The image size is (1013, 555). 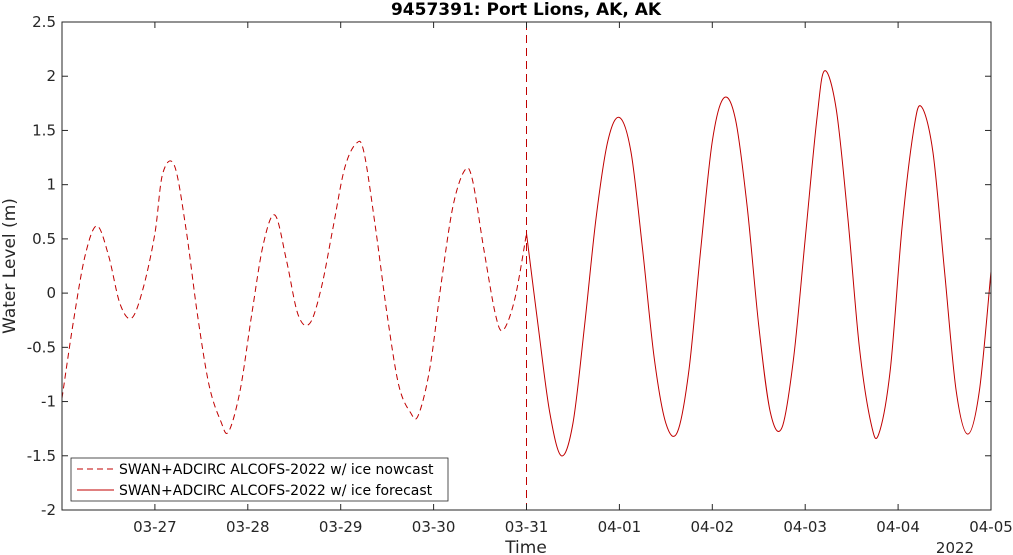 I want to click on x-tick-label: 04-05, so click(x=991, y=527).